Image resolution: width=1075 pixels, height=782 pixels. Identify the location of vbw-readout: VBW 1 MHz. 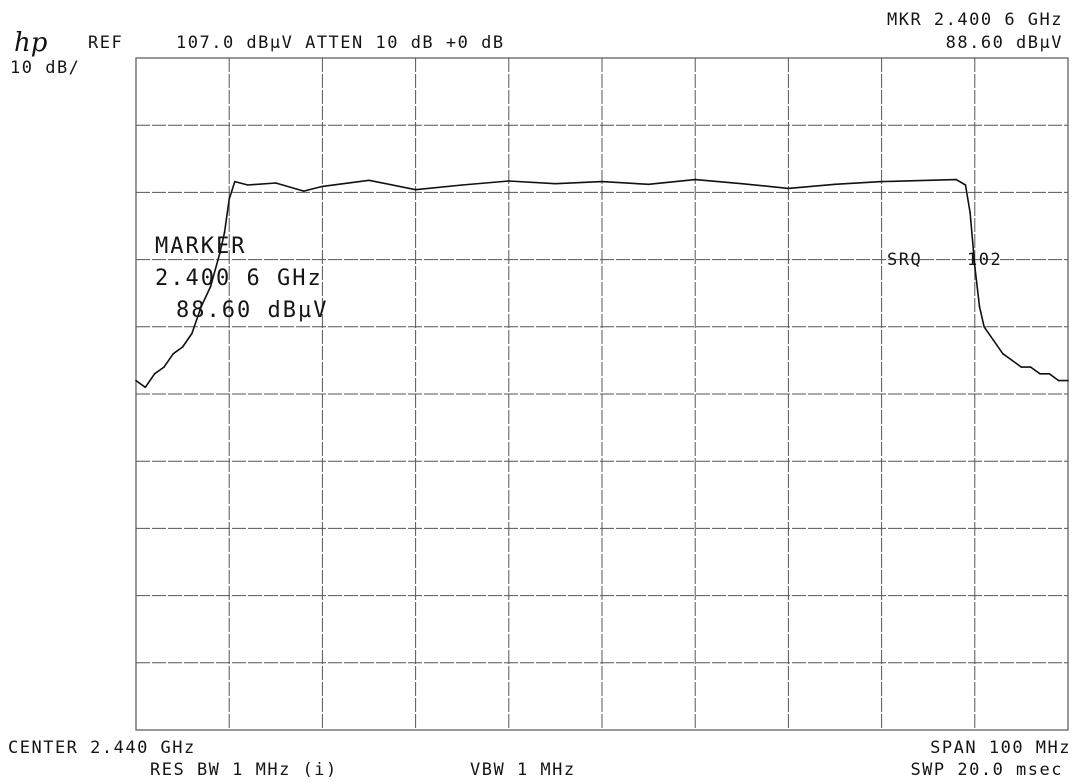
(523, 770).